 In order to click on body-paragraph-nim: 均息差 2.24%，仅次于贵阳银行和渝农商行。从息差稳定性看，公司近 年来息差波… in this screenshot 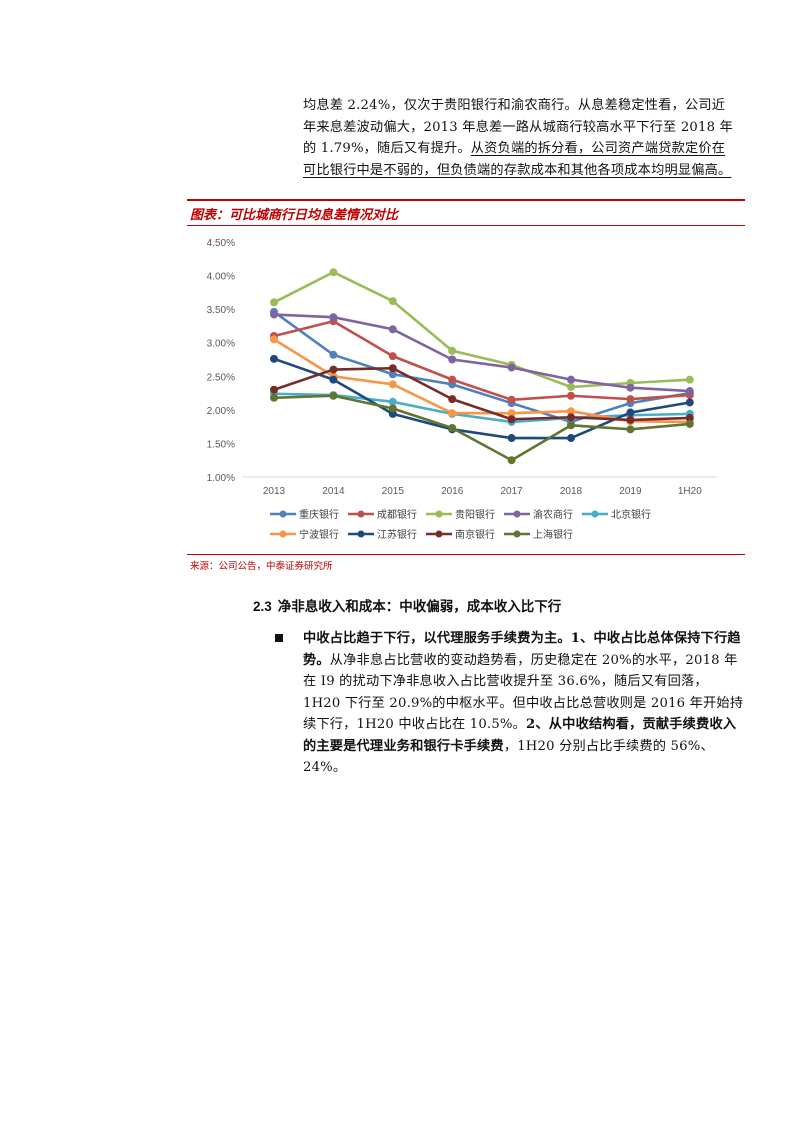, I will do `click(524, 138)`.